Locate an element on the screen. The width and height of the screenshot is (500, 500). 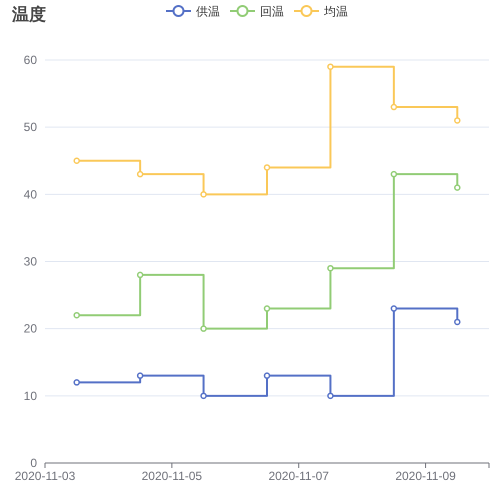
x-tick-label: 2020-11-09 is located at coordinates (425, 476).